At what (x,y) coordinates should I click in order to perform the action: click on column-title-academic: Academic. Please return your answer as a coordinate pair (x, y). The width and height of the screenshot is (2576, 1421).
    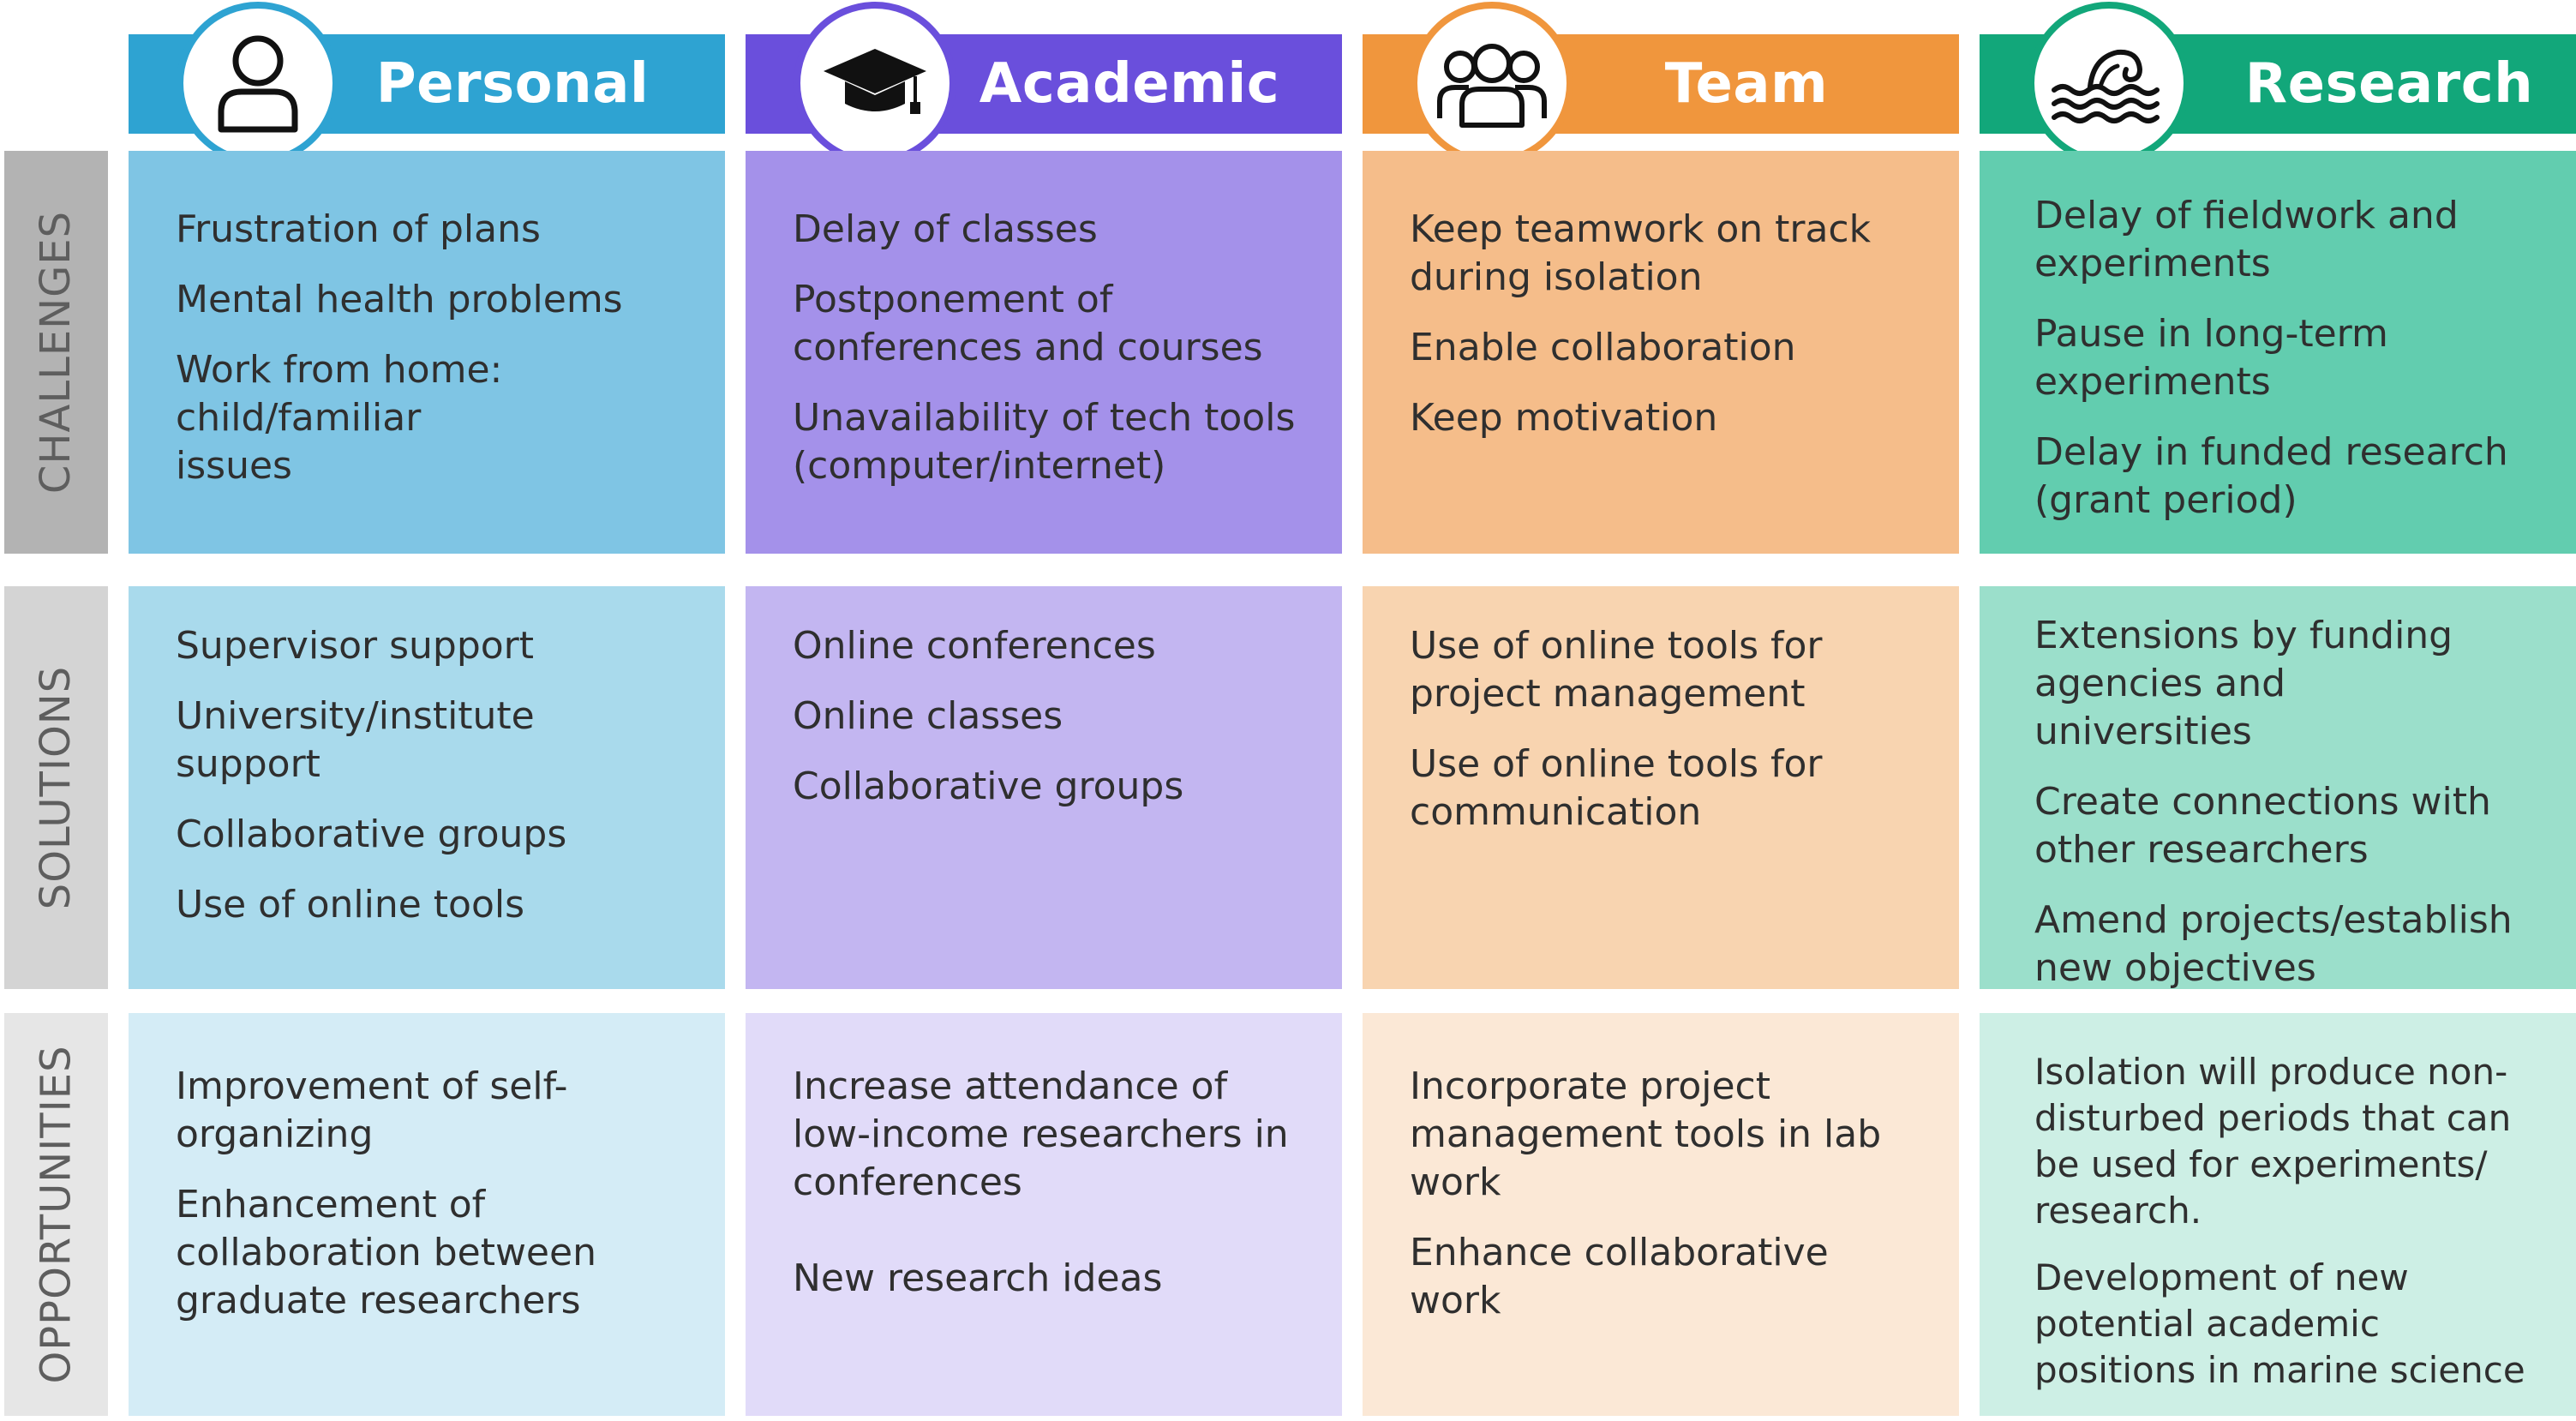
    Looking at the image, I should click on (1129, 84).